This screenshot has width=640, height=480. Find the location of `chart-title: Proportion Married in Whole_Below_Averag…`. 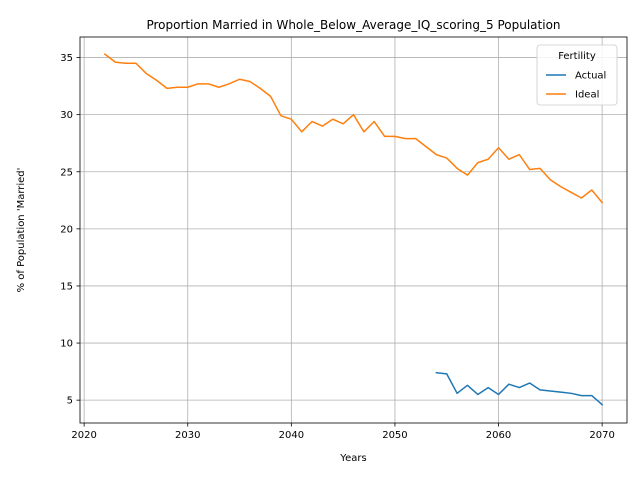

chart-title: Proportion Married in Whole_Below_Averag… is located at coordinates (353, 25).